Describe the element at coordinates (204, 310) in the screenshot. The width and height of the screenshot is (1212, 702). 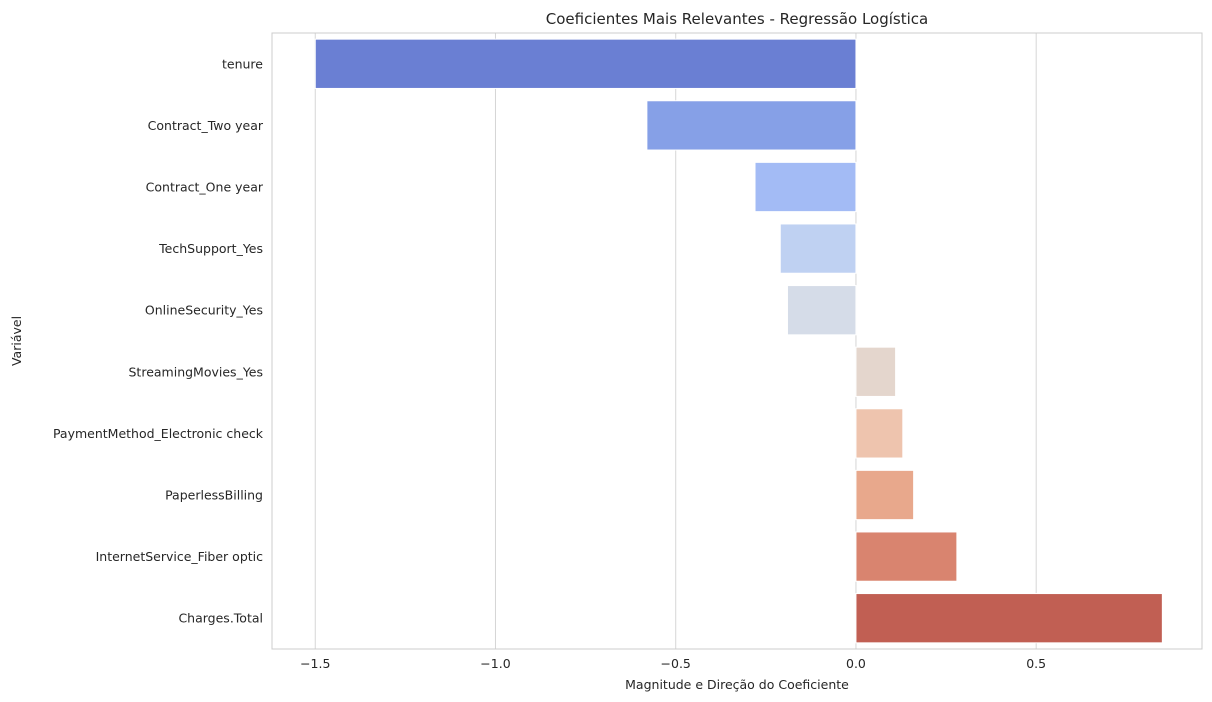
I see `y-tick-label: OnlineSecurity_Yes` at that location.